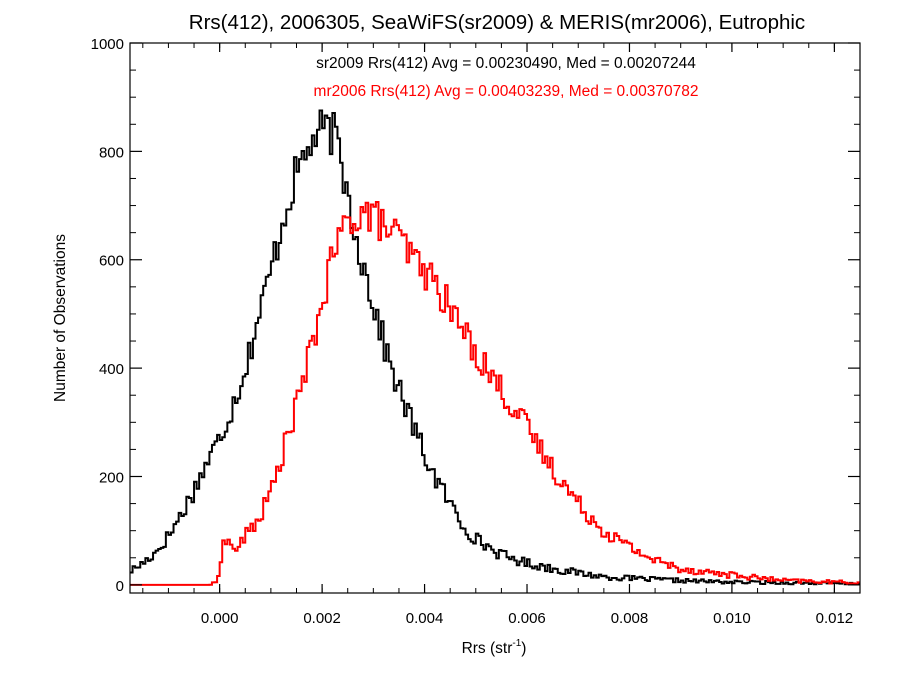  I want to click on y-tick-label: 200, so click(111, 477).